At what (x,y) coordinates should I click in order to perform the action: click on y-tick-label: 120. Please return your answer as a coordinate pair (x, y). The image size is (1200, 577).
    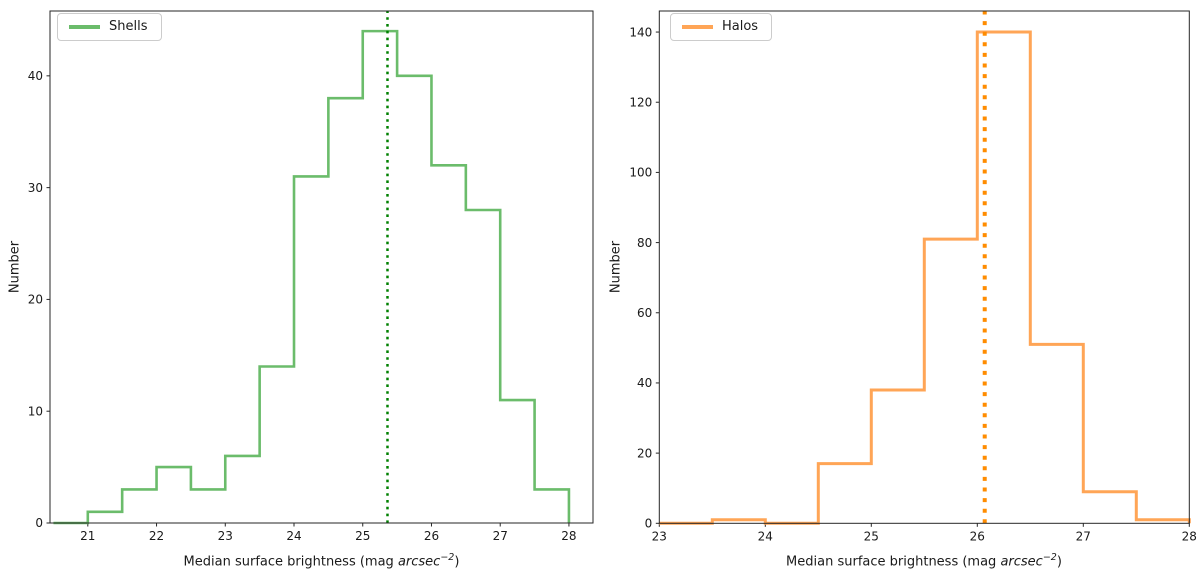
    Looking at the image, I should click on (640, 102).